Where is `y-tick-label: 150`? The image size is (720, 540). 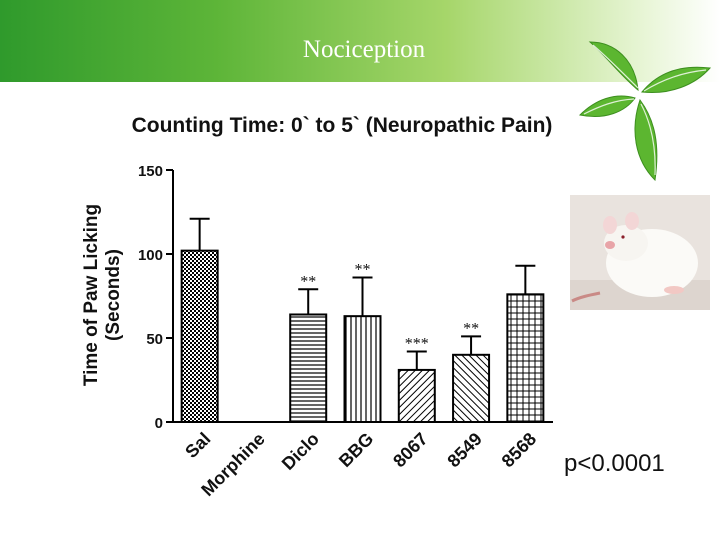 y-tick-label: 150 is located at coordinates (150, 171).